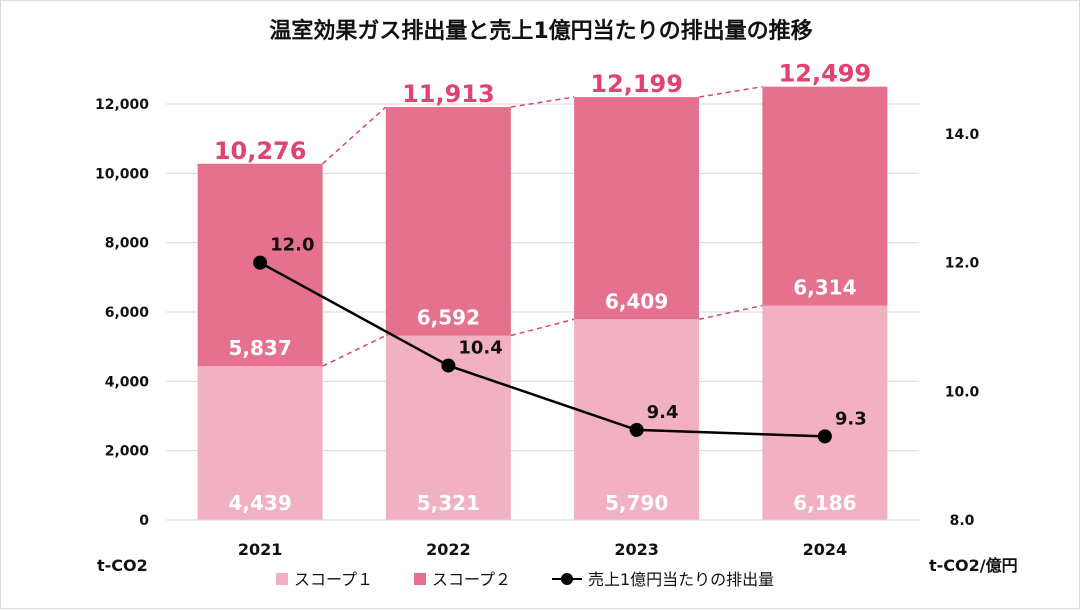 The height and width of the screenshot is (610, 1080). I want to click on legend-swatch-scope1, so click(282, 579).